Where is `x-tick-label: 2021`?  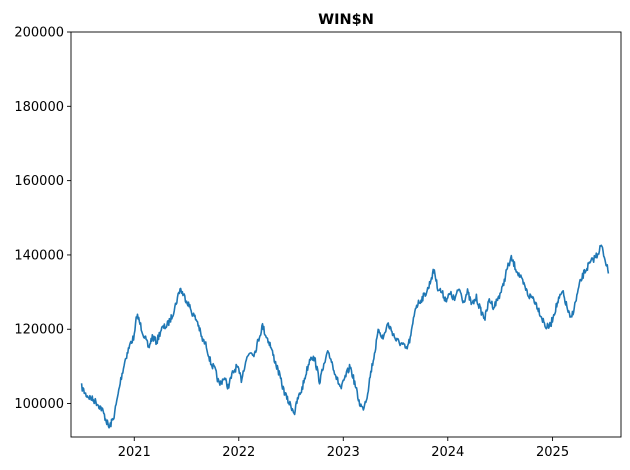
x-tick-label: 2021 is located at coordinates (134, 452).